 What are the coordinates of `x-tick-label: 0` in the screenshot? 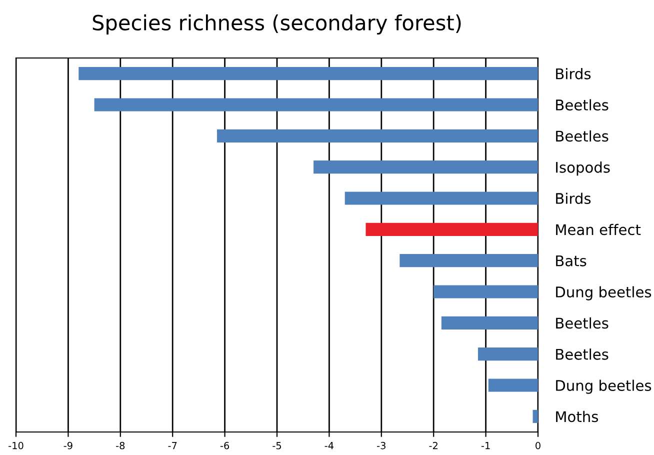 It's located at (538, 446).